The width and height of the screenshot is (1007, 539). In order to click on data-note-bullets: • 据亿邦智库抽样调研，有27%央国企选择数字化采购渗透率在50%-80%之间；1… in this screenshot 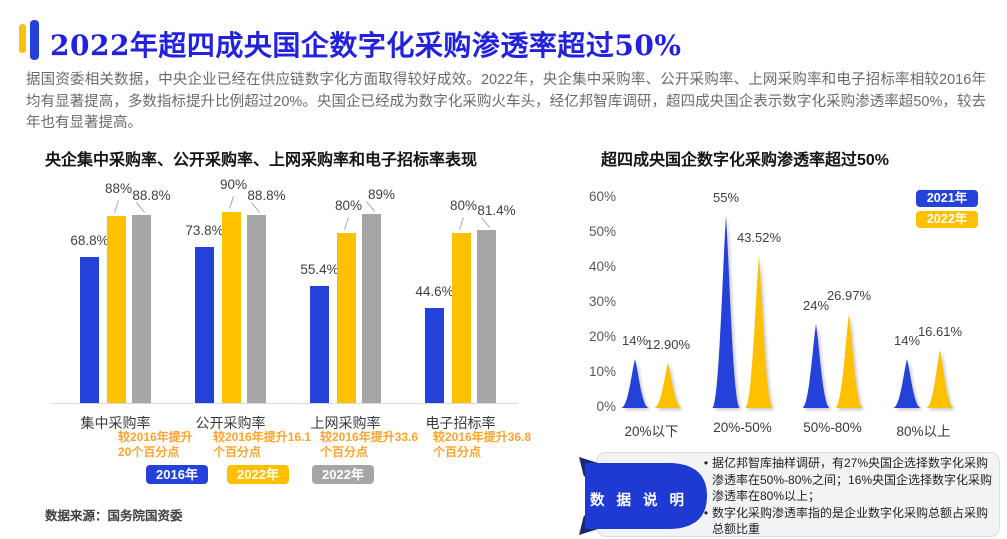, I will do `click(848, 496)`.